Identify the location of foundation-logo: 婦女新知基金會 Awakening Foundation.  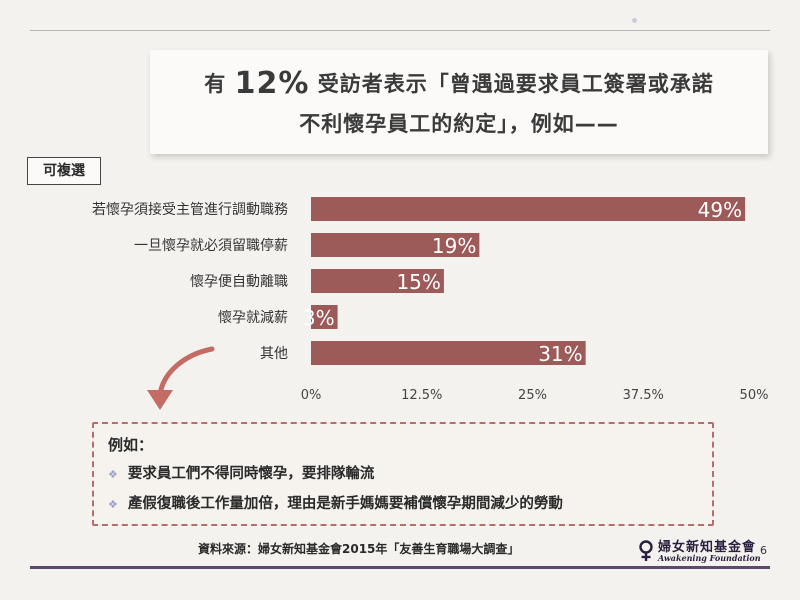
(699, 551).